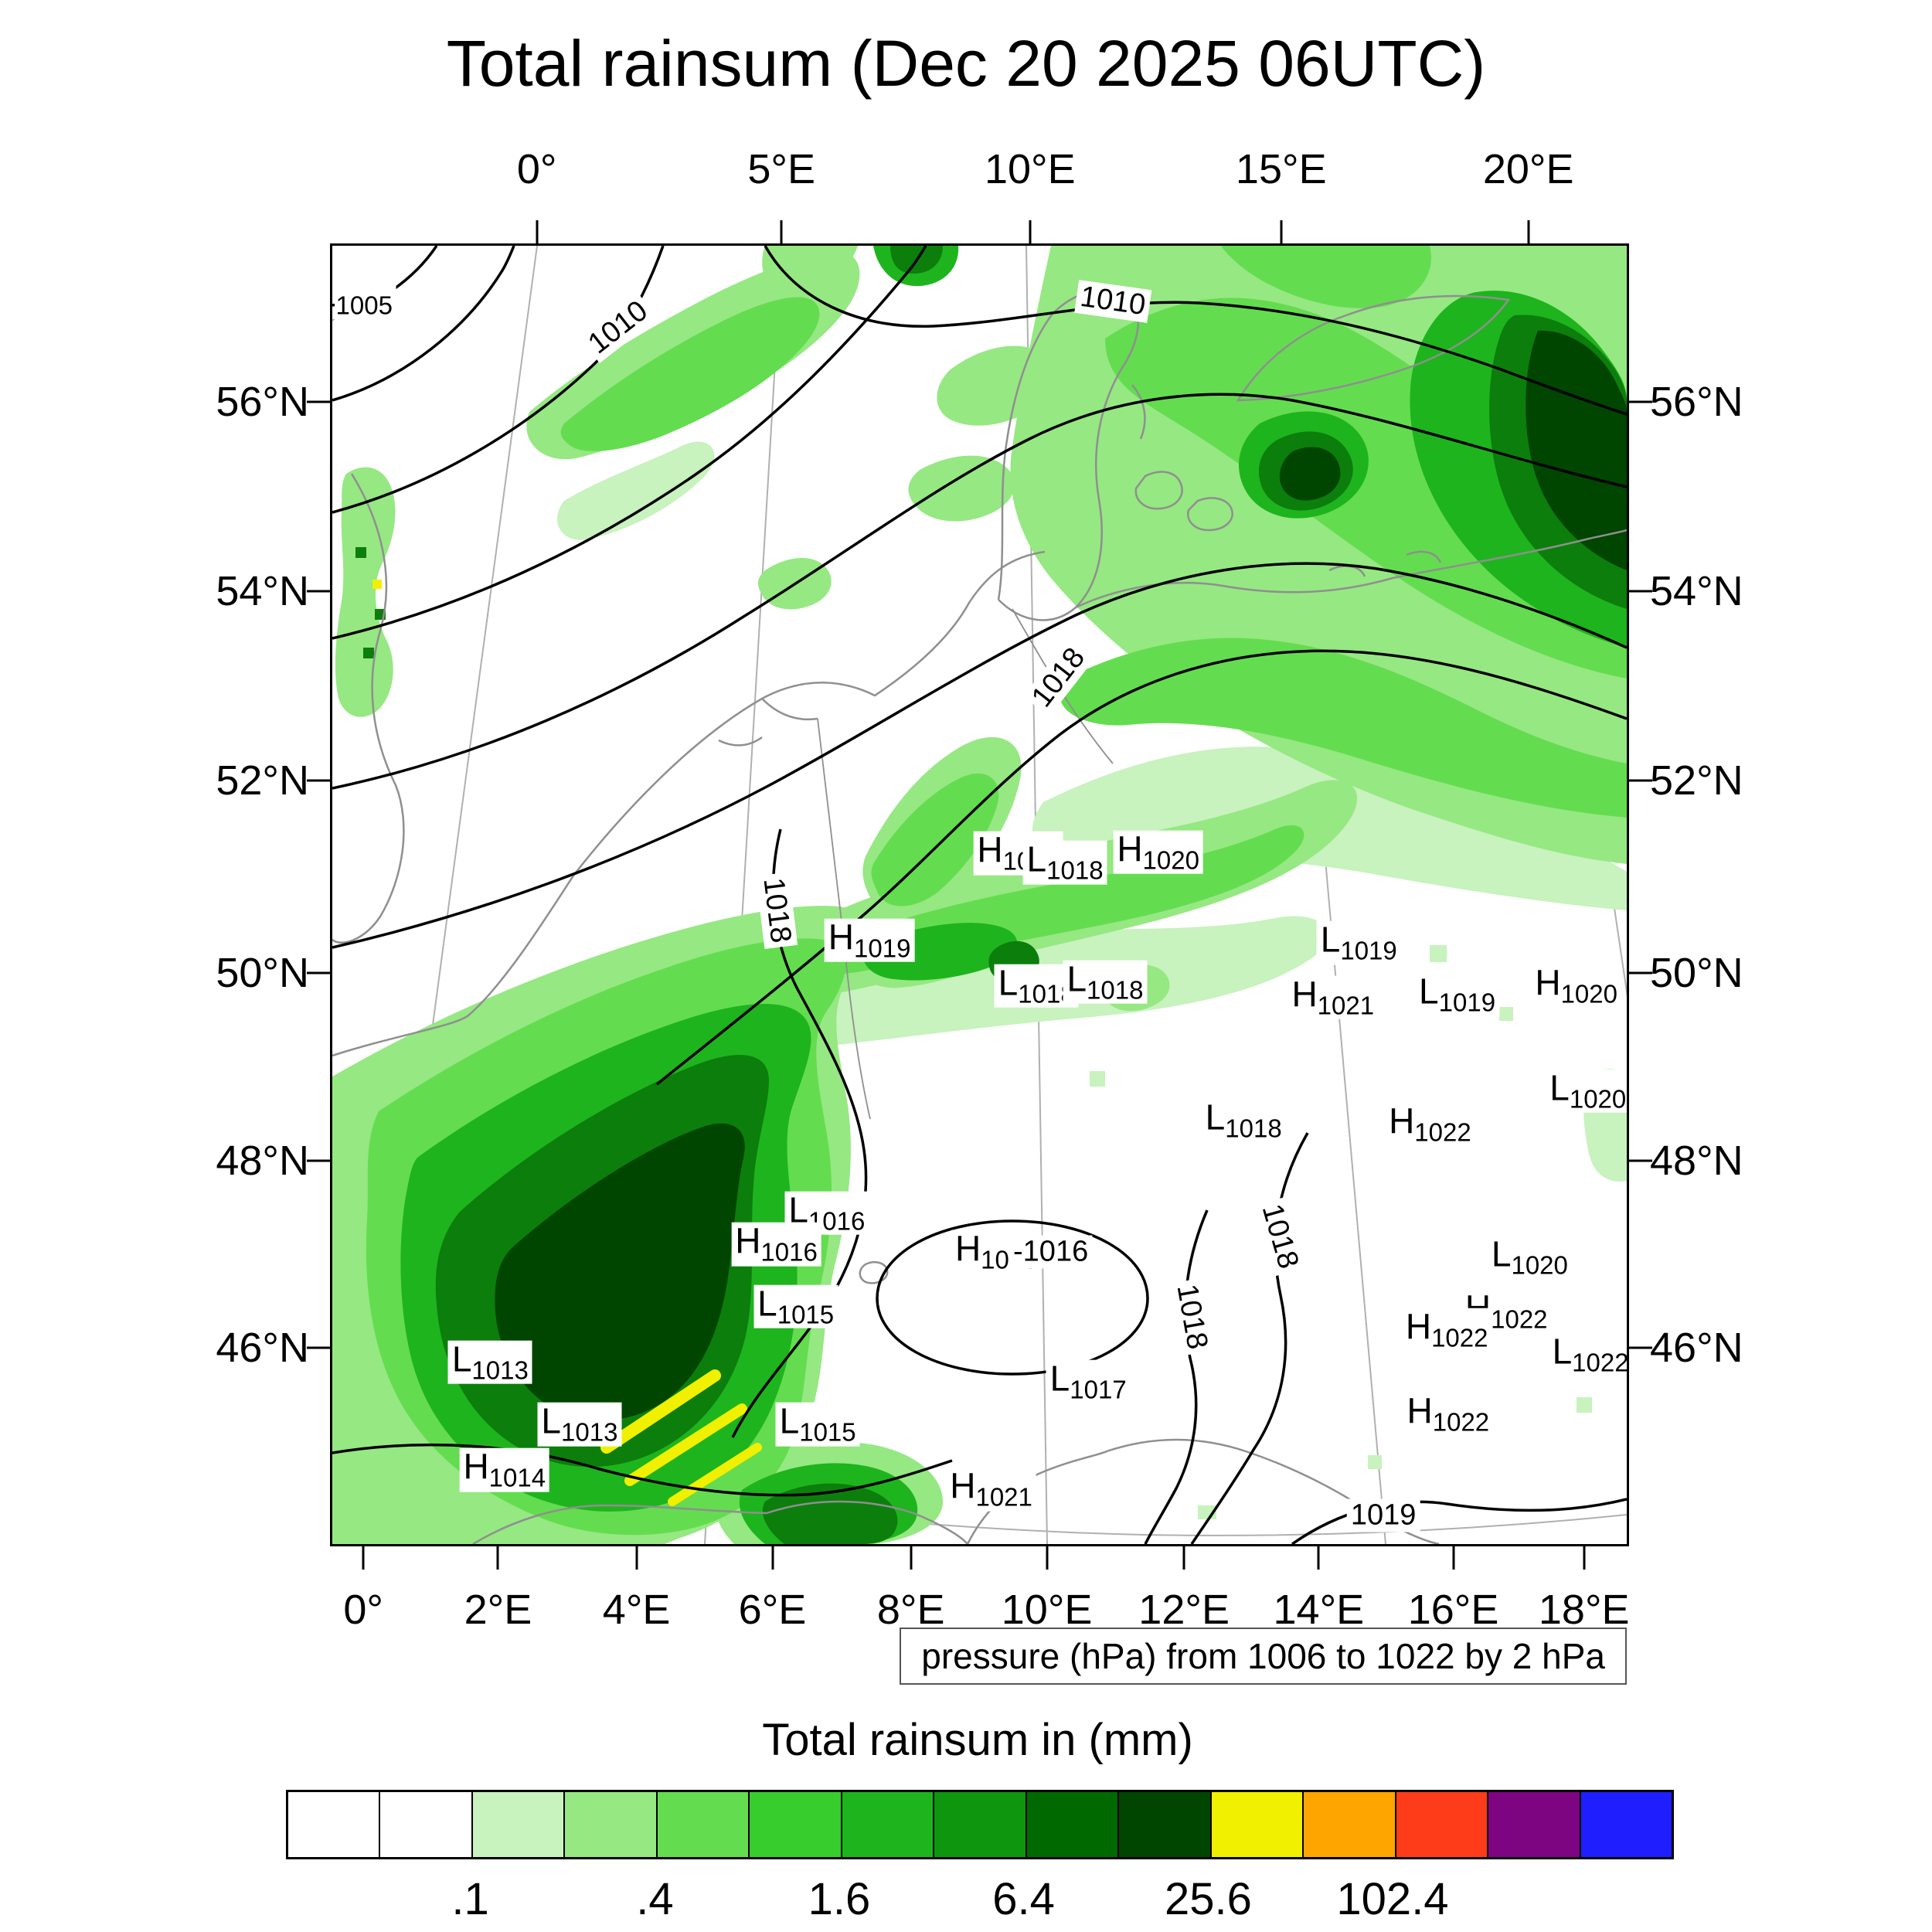 This screenshot has width=1932, height=1932. I want to click on axis-tick-label: 18°E, so click(1584, 1610).